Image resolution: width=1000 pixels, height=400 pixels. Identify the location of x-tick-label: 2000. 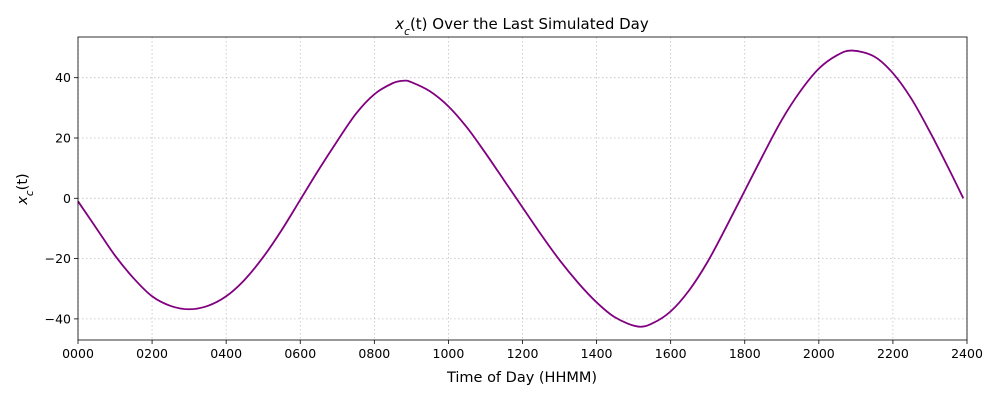
(819, 353).